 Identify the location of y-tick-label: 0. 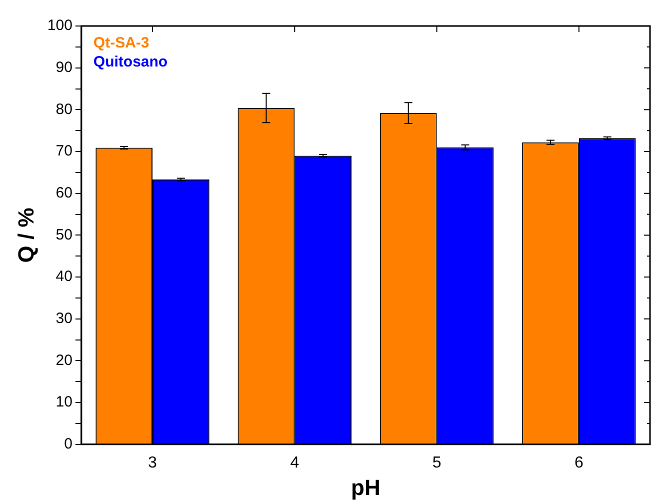
(68, 444).